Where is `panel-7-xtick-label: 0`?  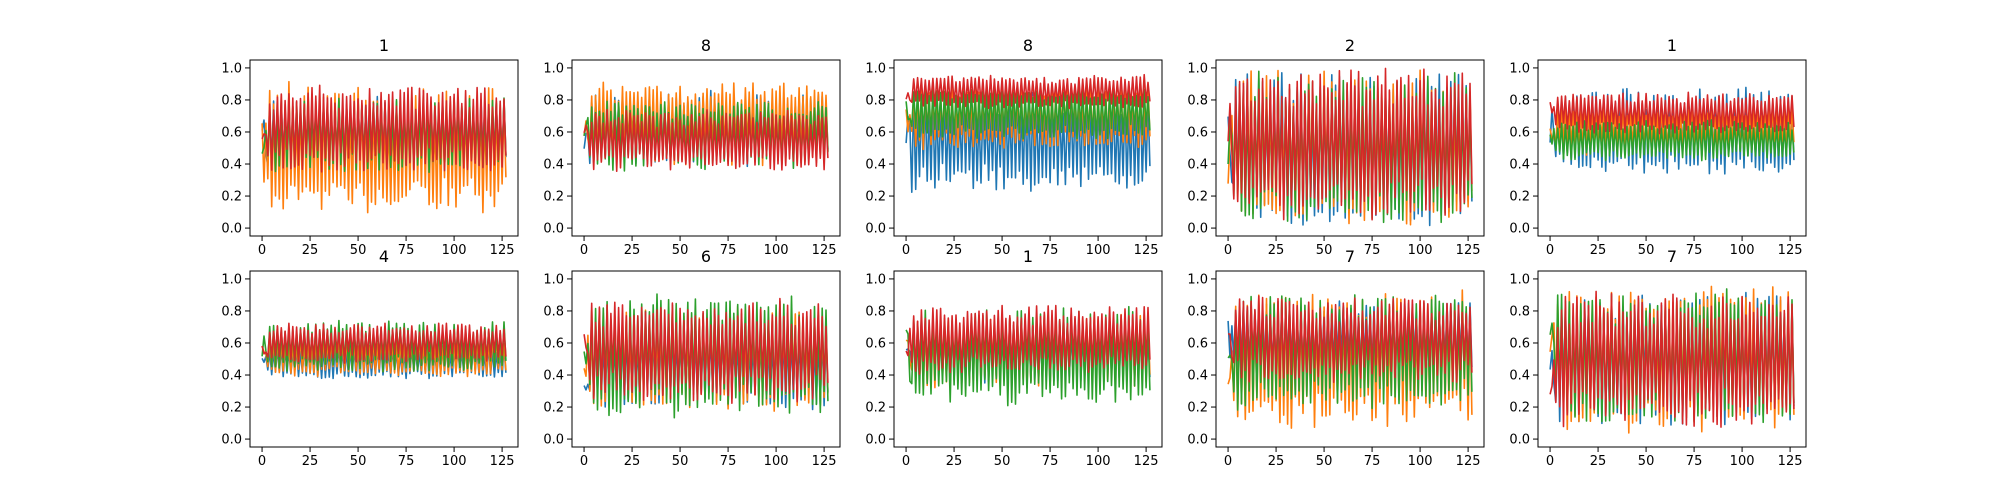 panel-7-xtick-label: 0 is located at coordinates (584, 461).